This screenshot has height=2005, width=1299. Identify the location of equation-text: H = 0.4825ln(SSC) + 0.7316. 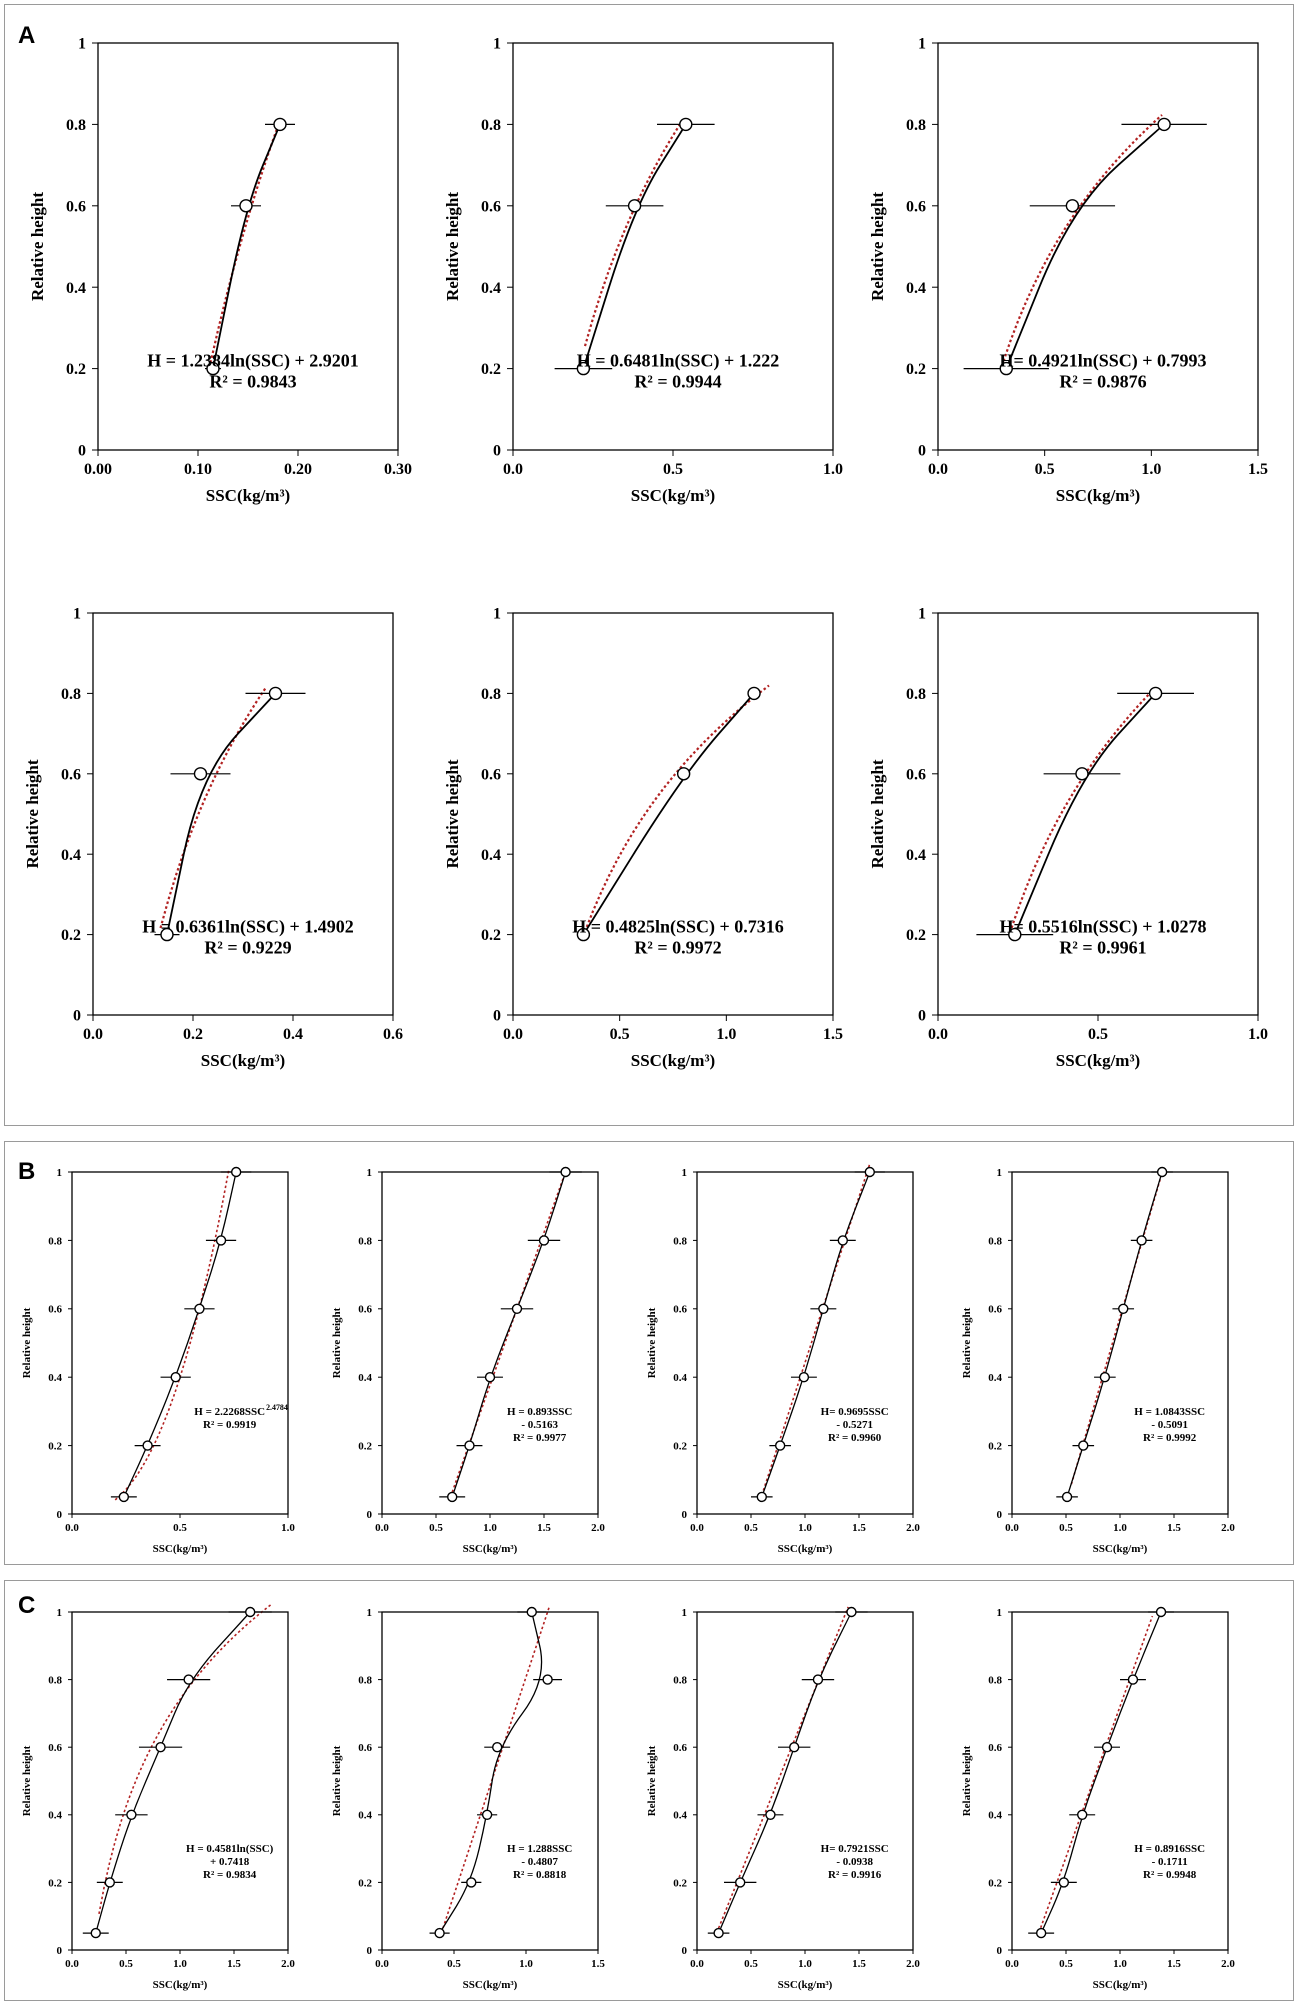
(678, 927).